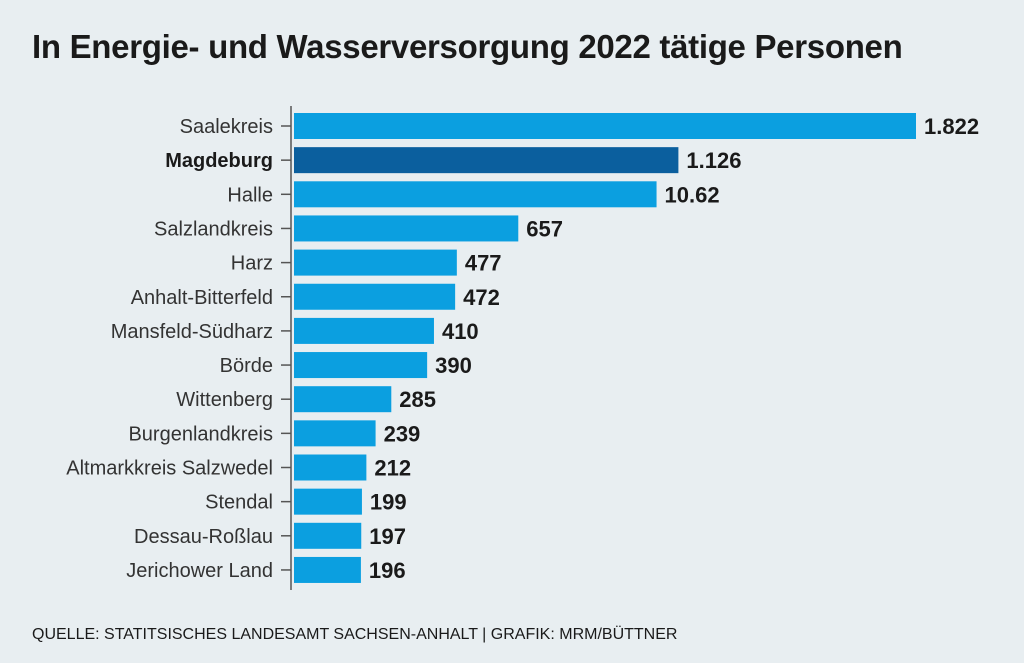 Image resolution: width=1024 pixels, height=663 pixels. Describe the element at coordinates (192, 332) in the screenshot. I see `category-label: Mansfeld-Südharz` at that location.